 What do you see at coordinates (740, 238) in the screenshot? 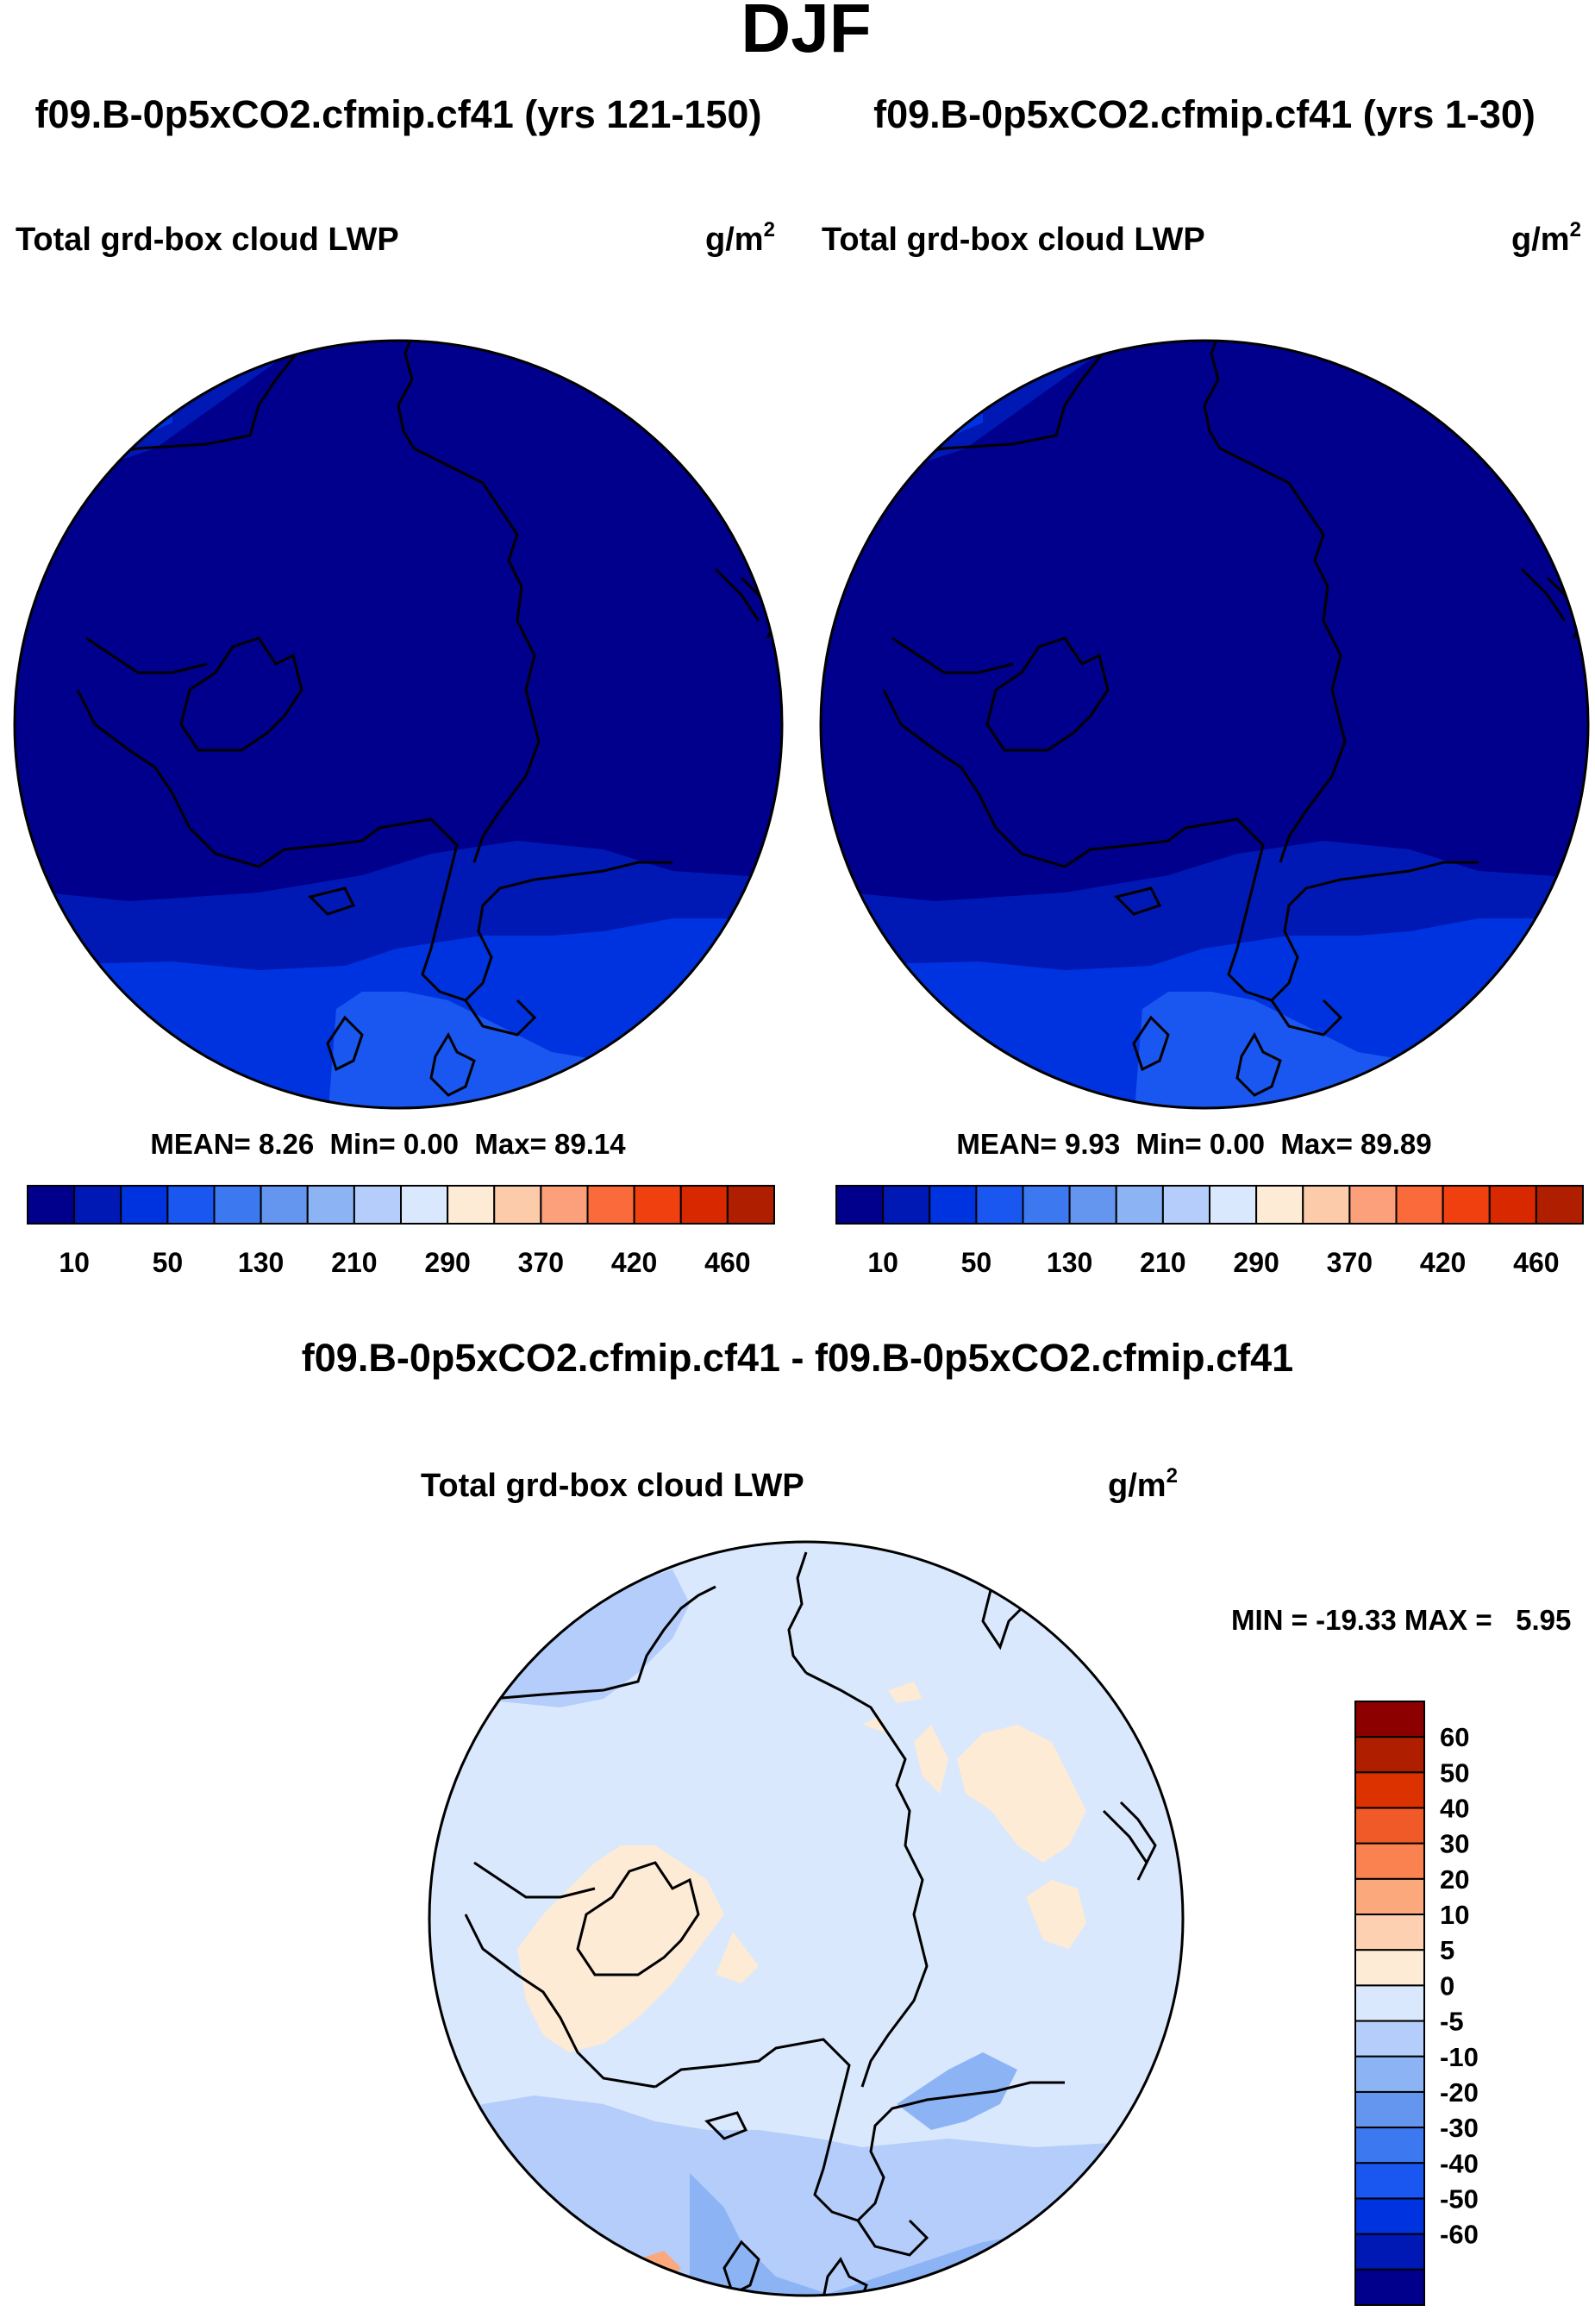
I see `left-units-label: g/m2` at bounding box center [740, 238].